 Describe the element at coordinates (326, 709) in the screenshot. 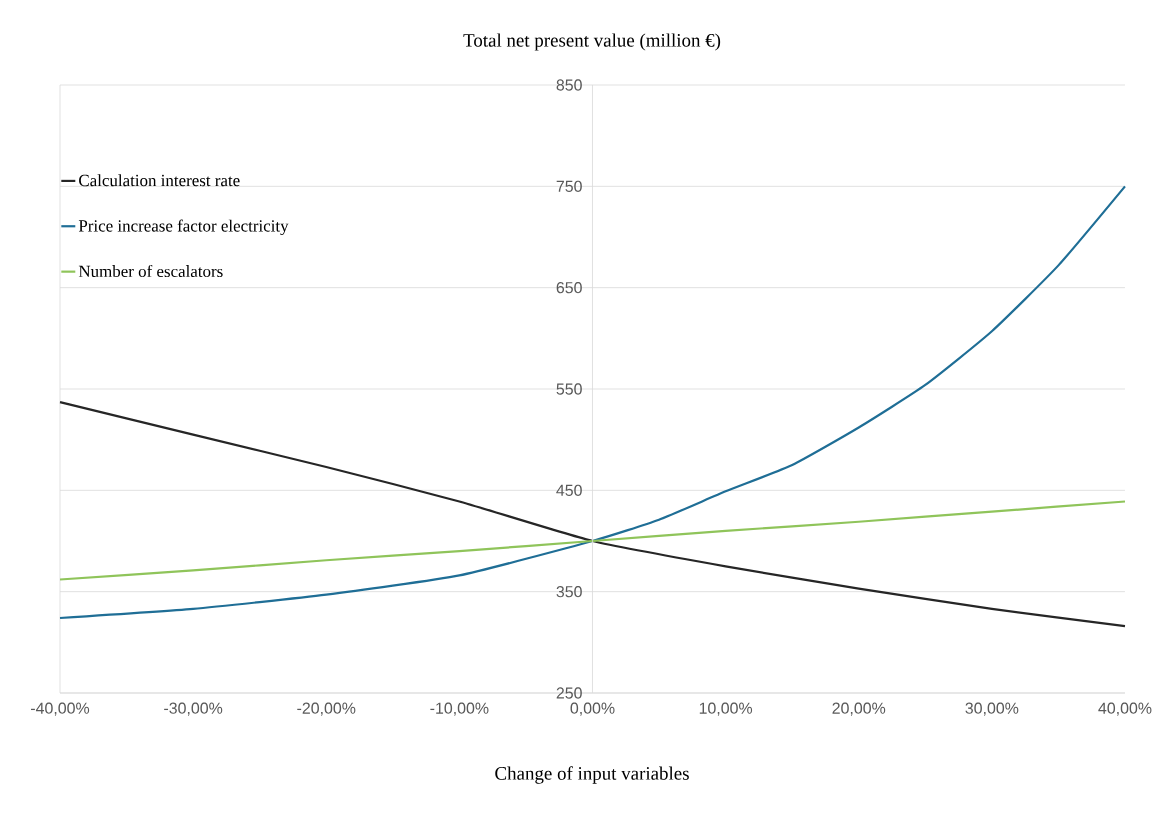

I see `x-tick-label: -20,00%` at that location.